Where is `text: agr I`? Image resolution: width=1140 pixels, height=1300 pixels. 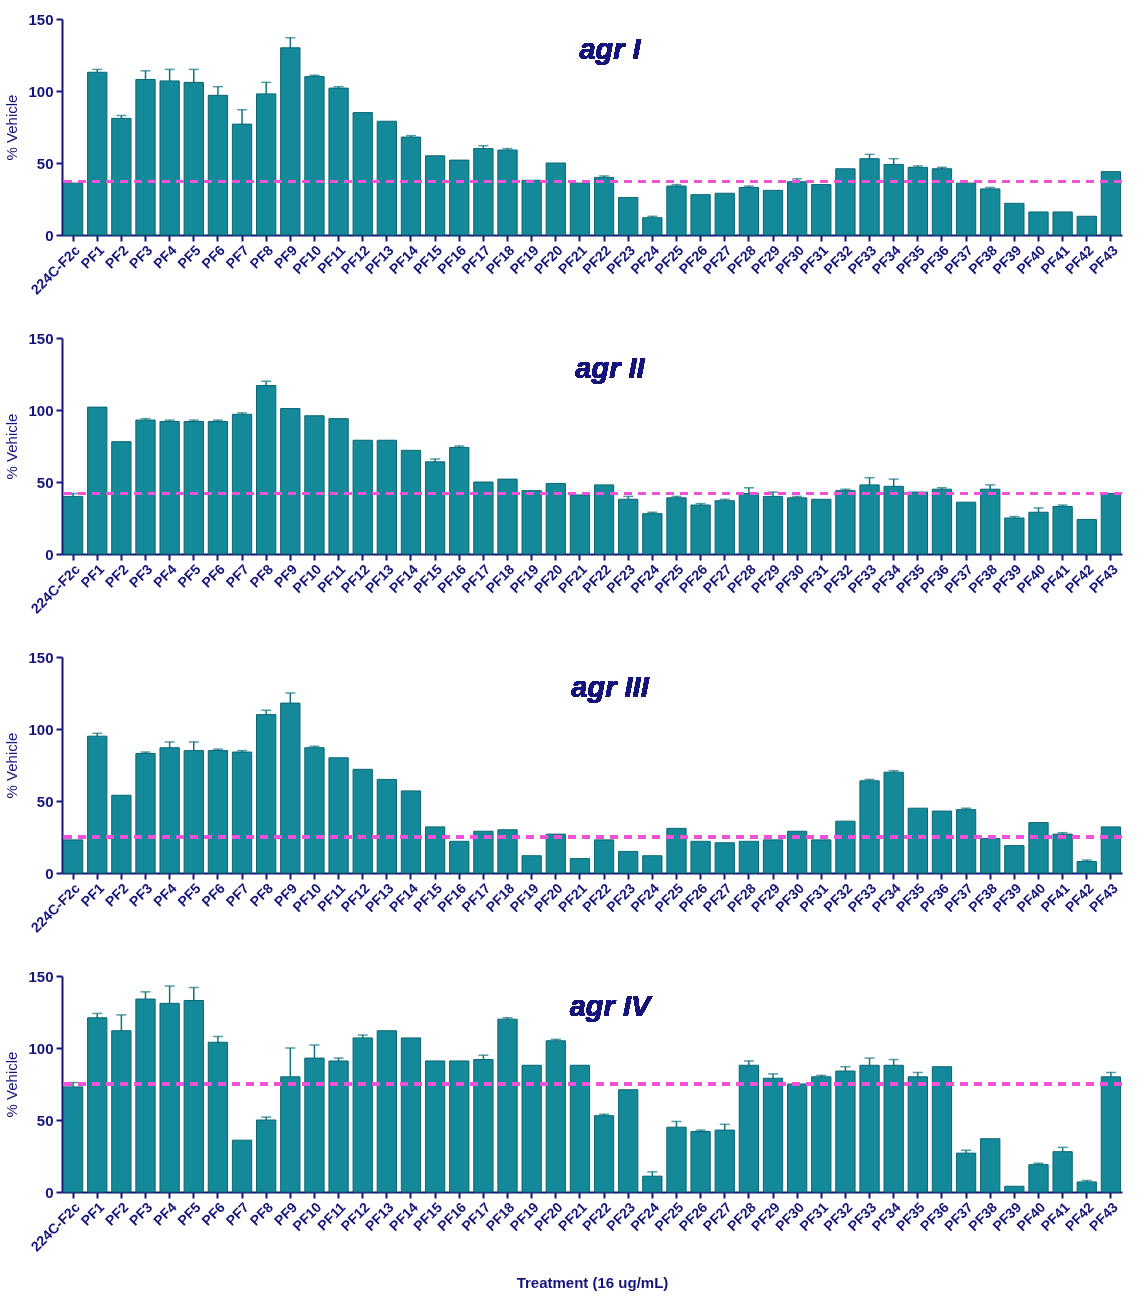
text: agr I is located at coordinates (610, 49).